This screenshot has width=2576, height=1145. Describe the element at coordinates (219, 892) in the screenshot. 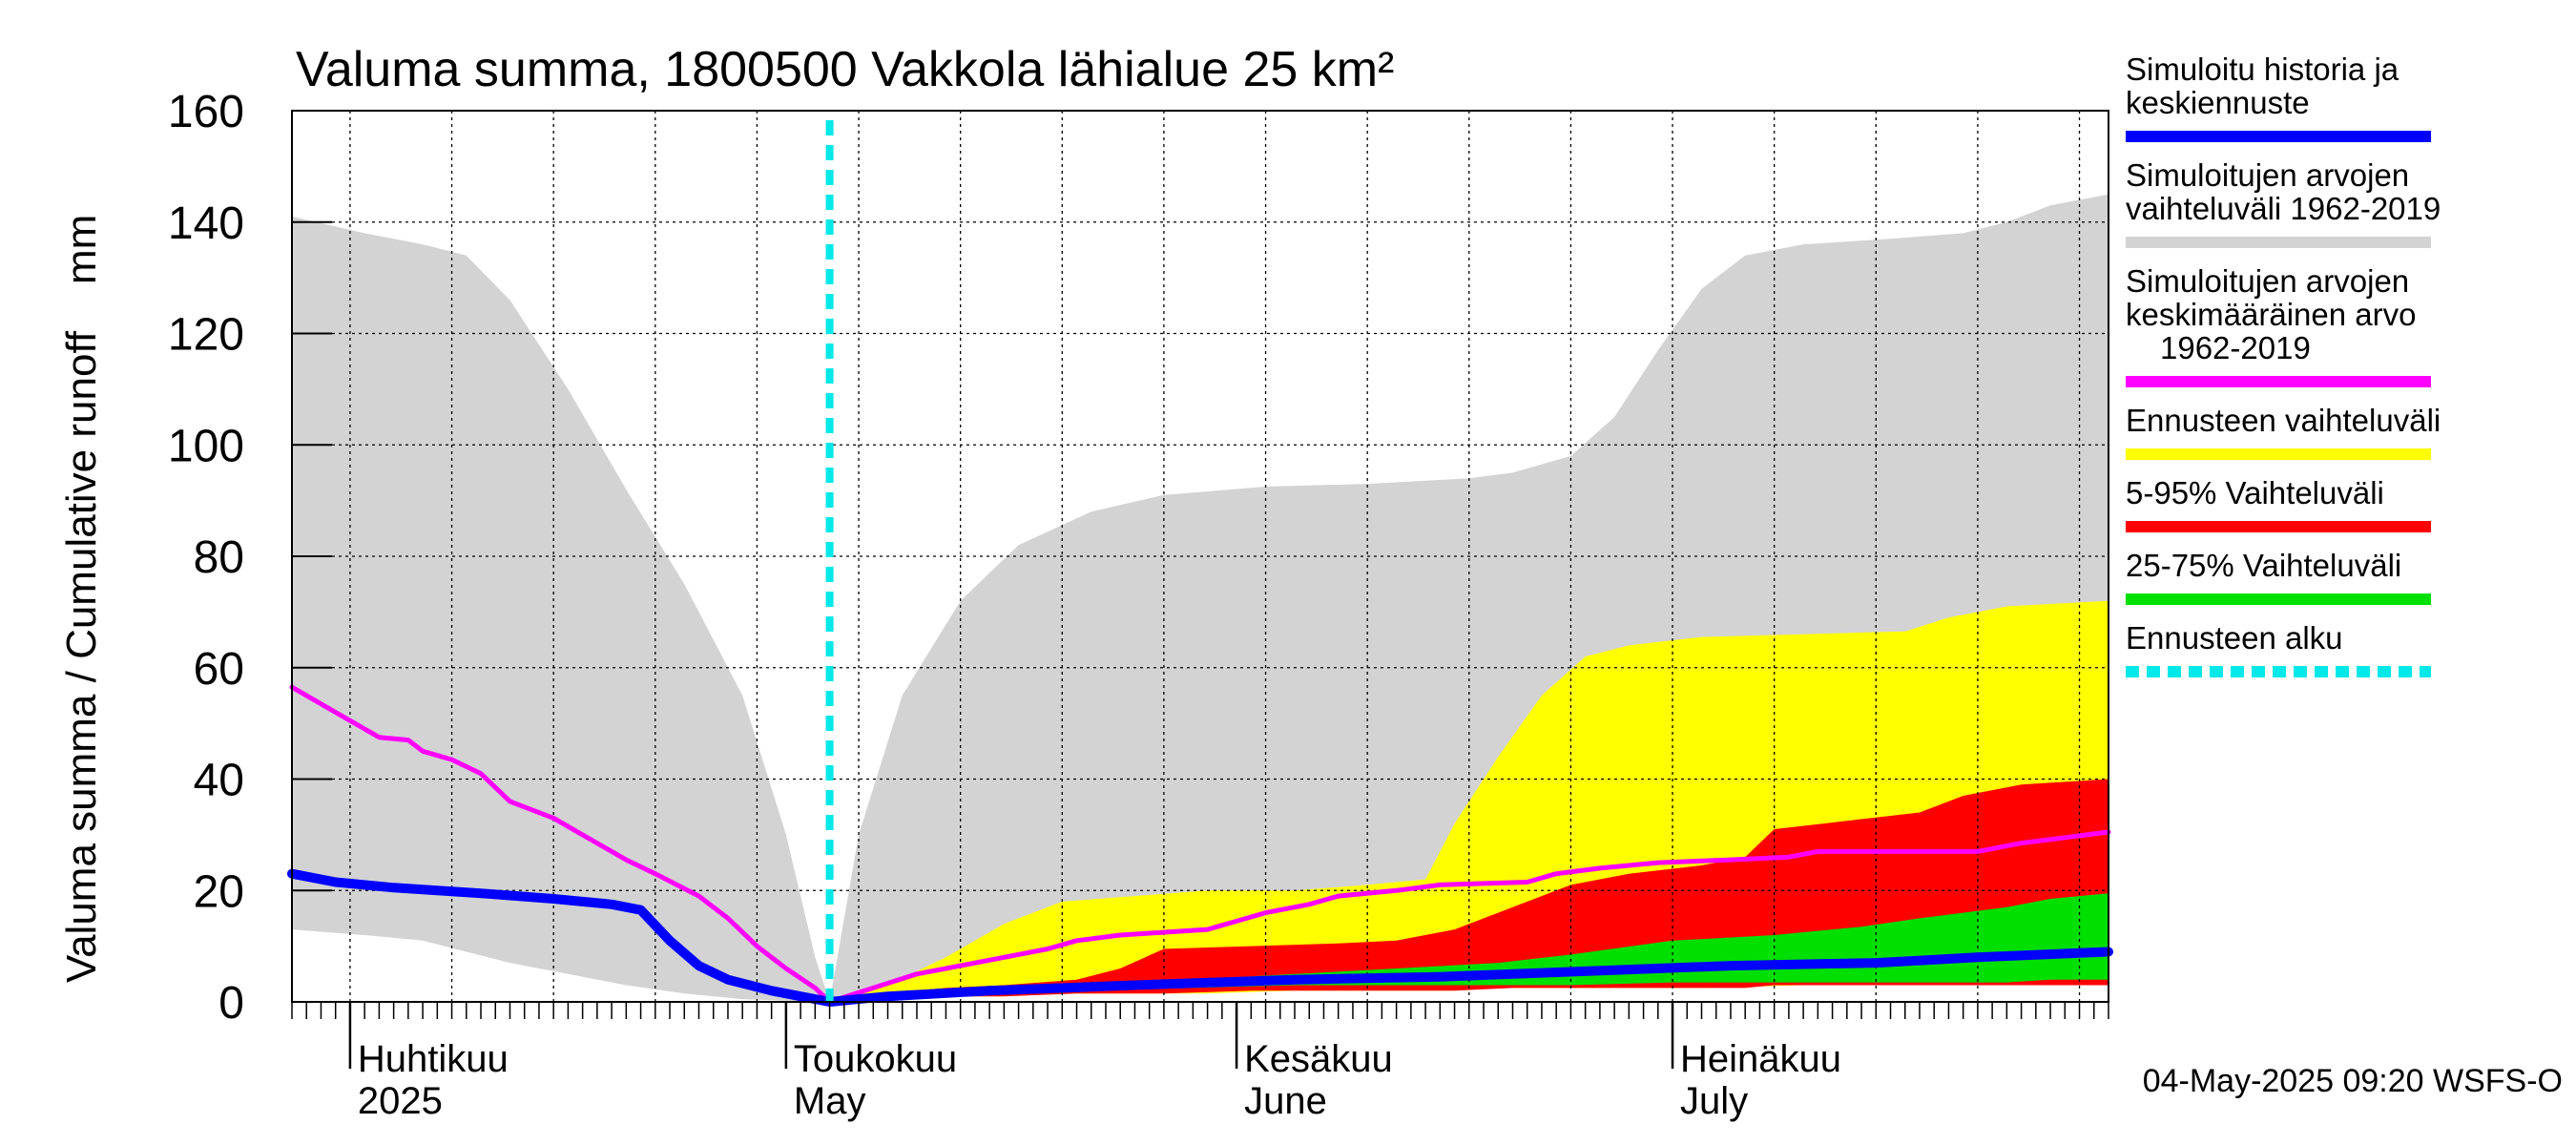

I see `y-tick-label: 20` at that location.